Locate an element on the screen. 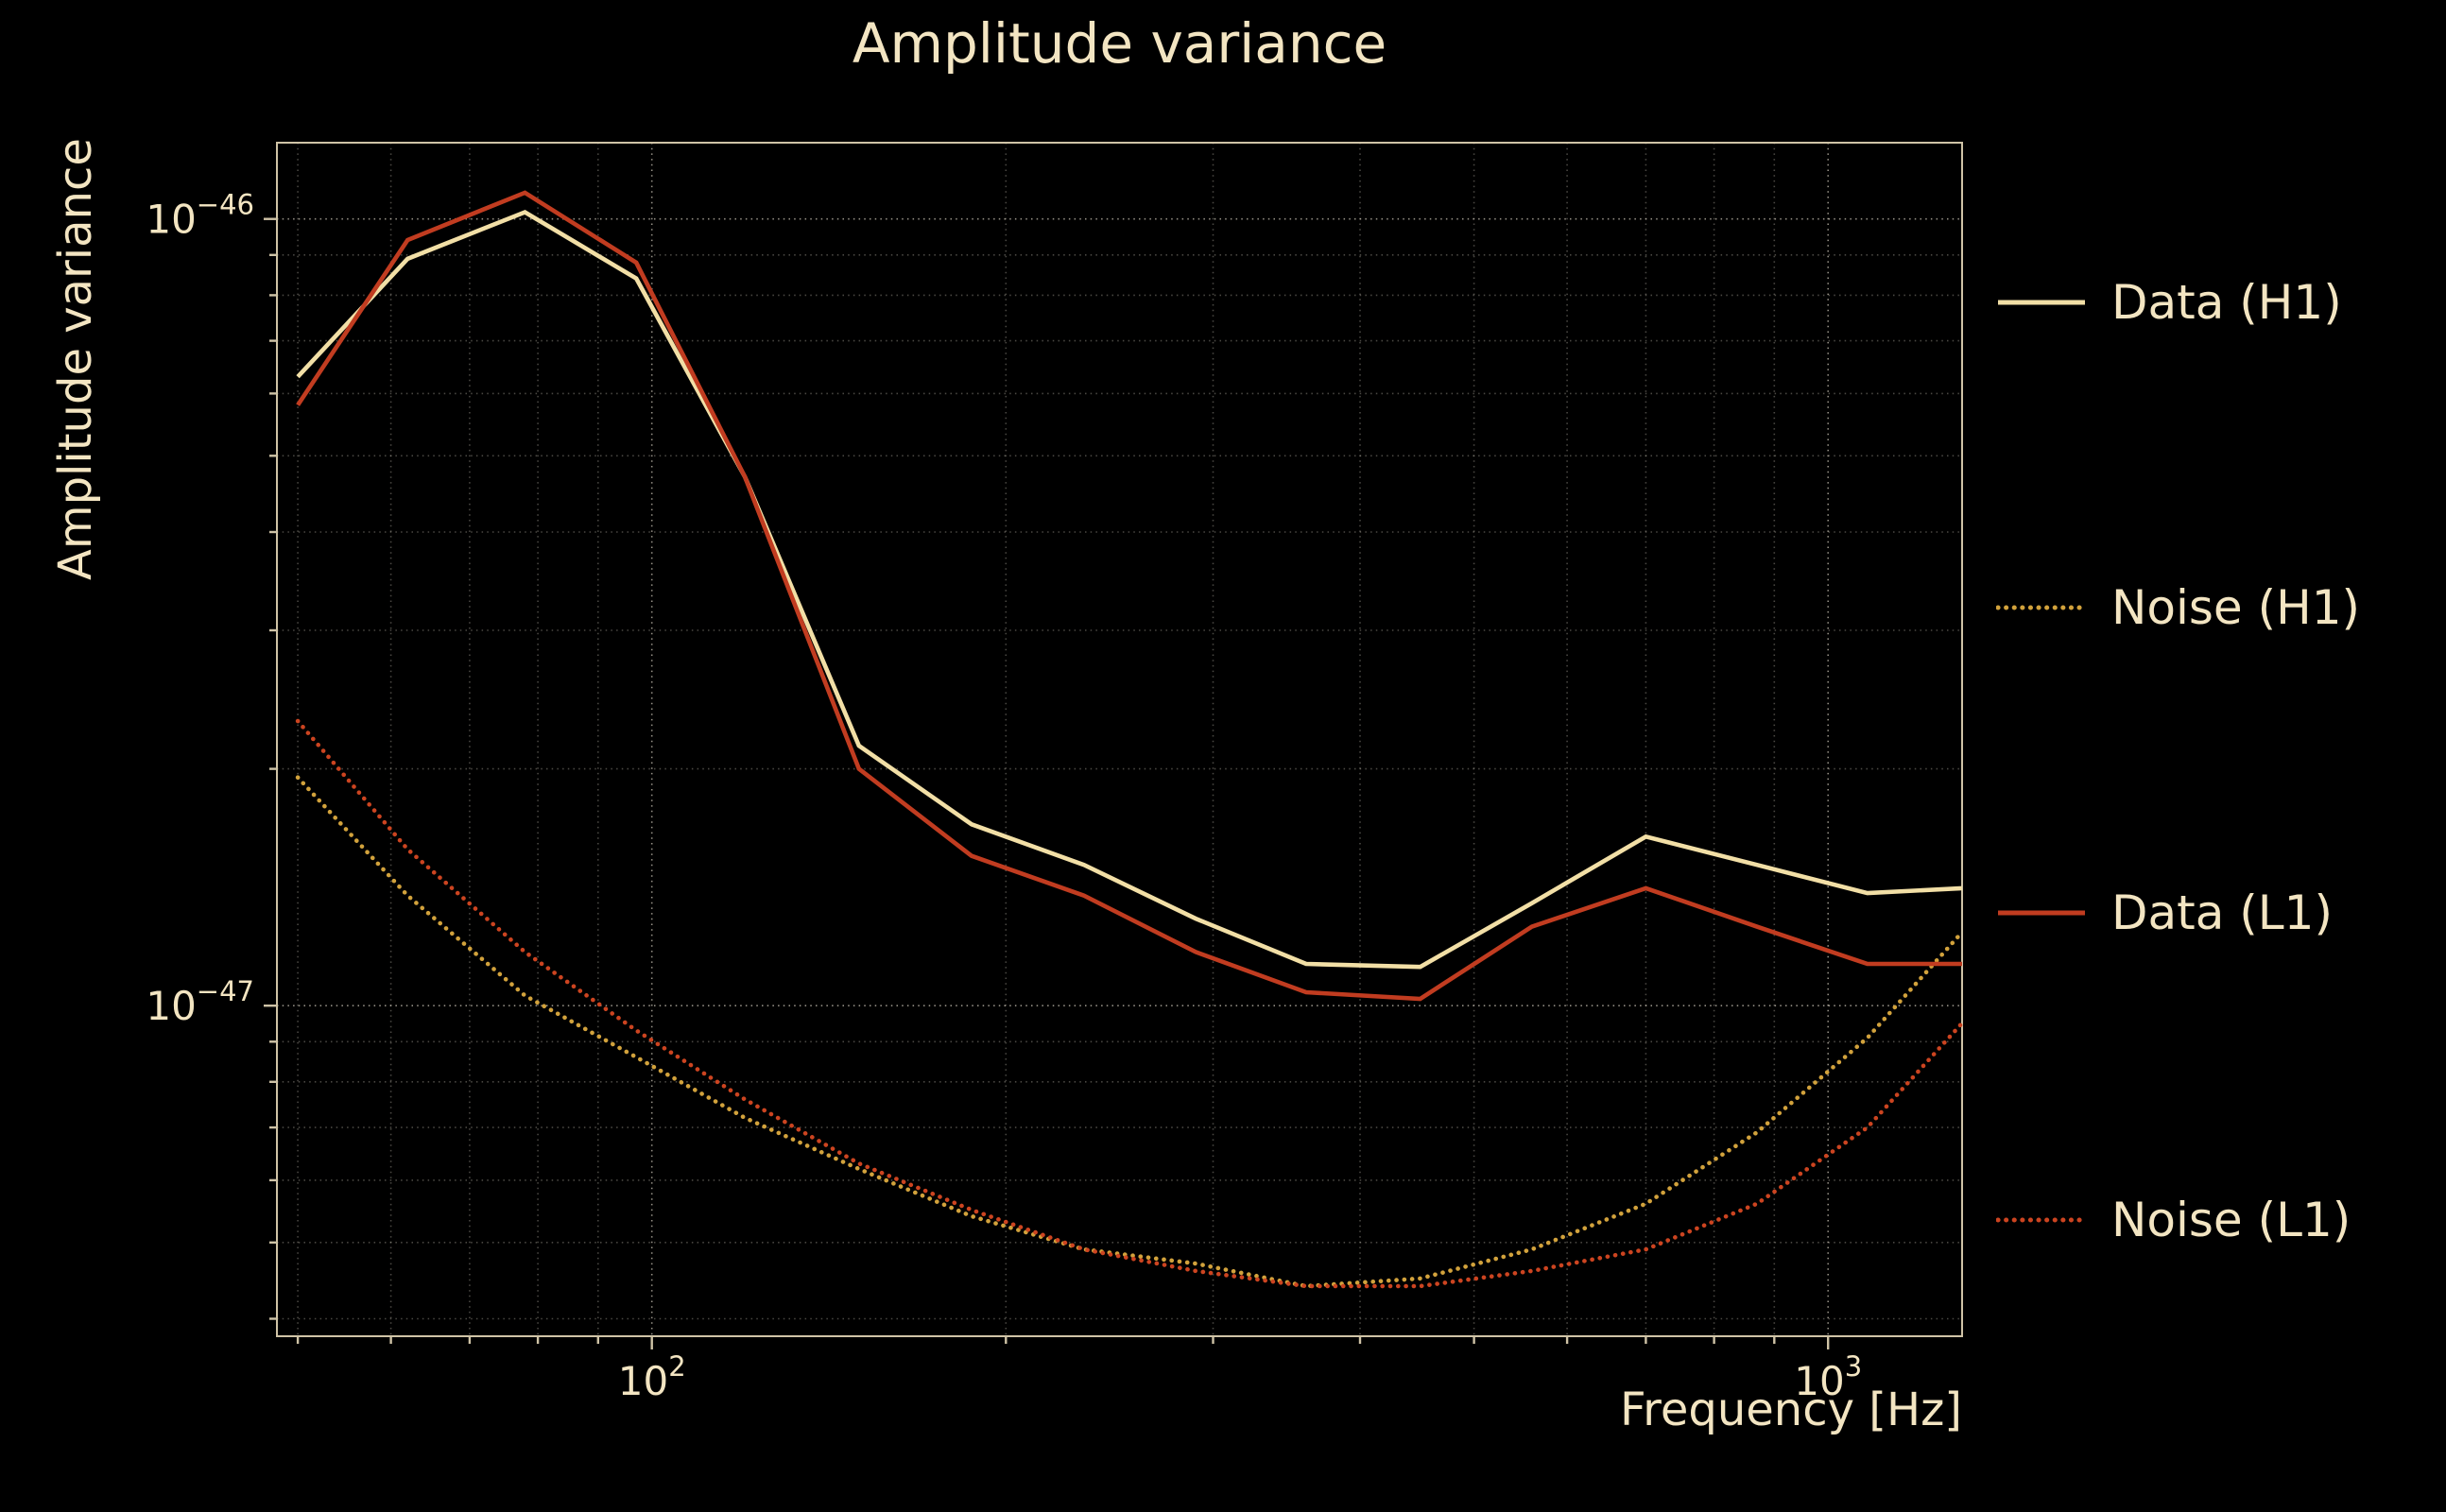 This screenshot has height=1512, width=2446. legend-line-sample-data-l1 is located at coordinates (2042, 913).